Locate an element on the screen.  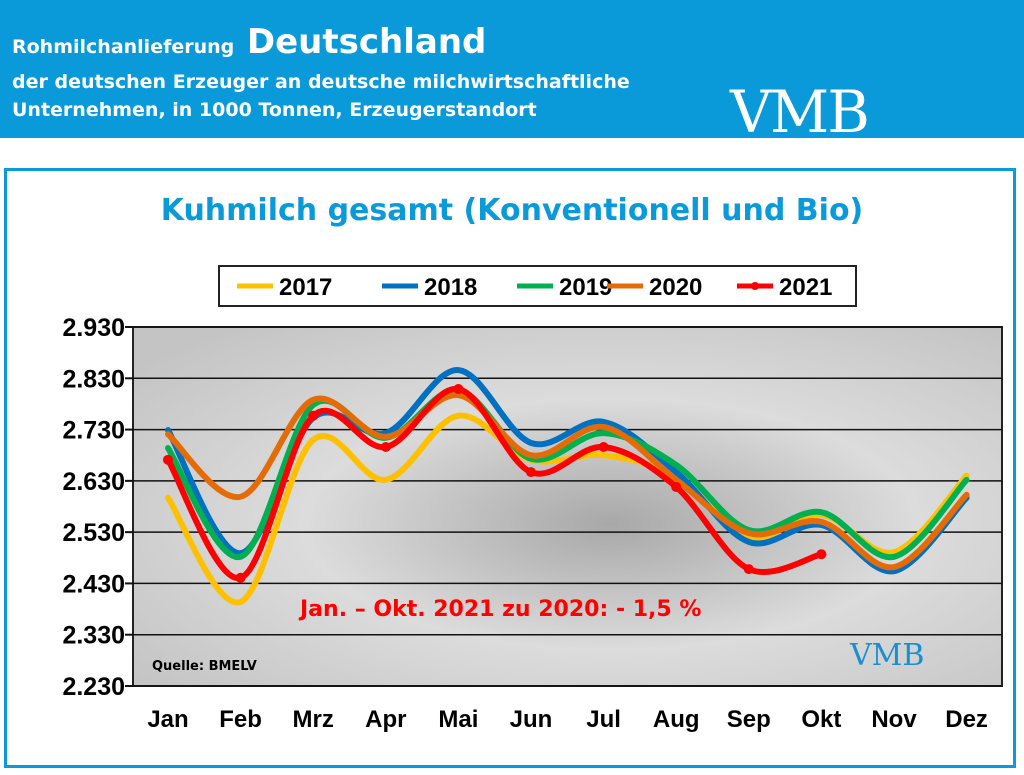
chart-title: Kuhmilch gesamt (Konventionell und Bio) is located at coordinates (512, 210).